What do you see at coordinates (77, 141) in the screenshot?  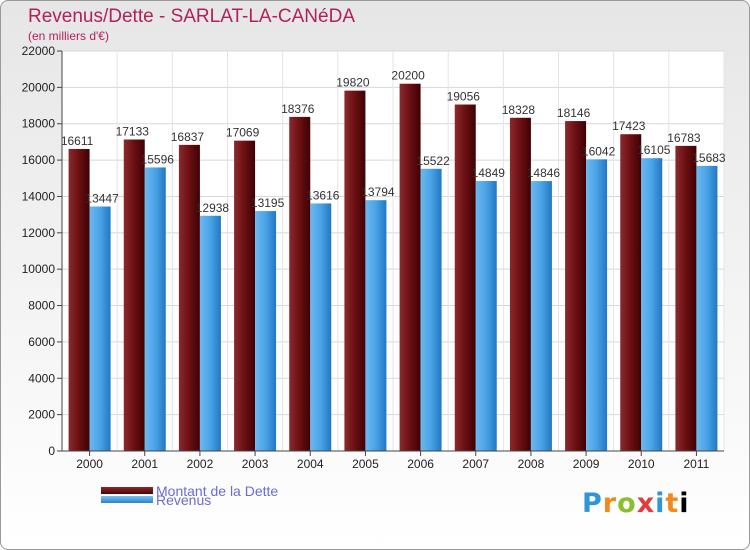 I see `data-label-dette: 16611` at bounding box center [77, 141].